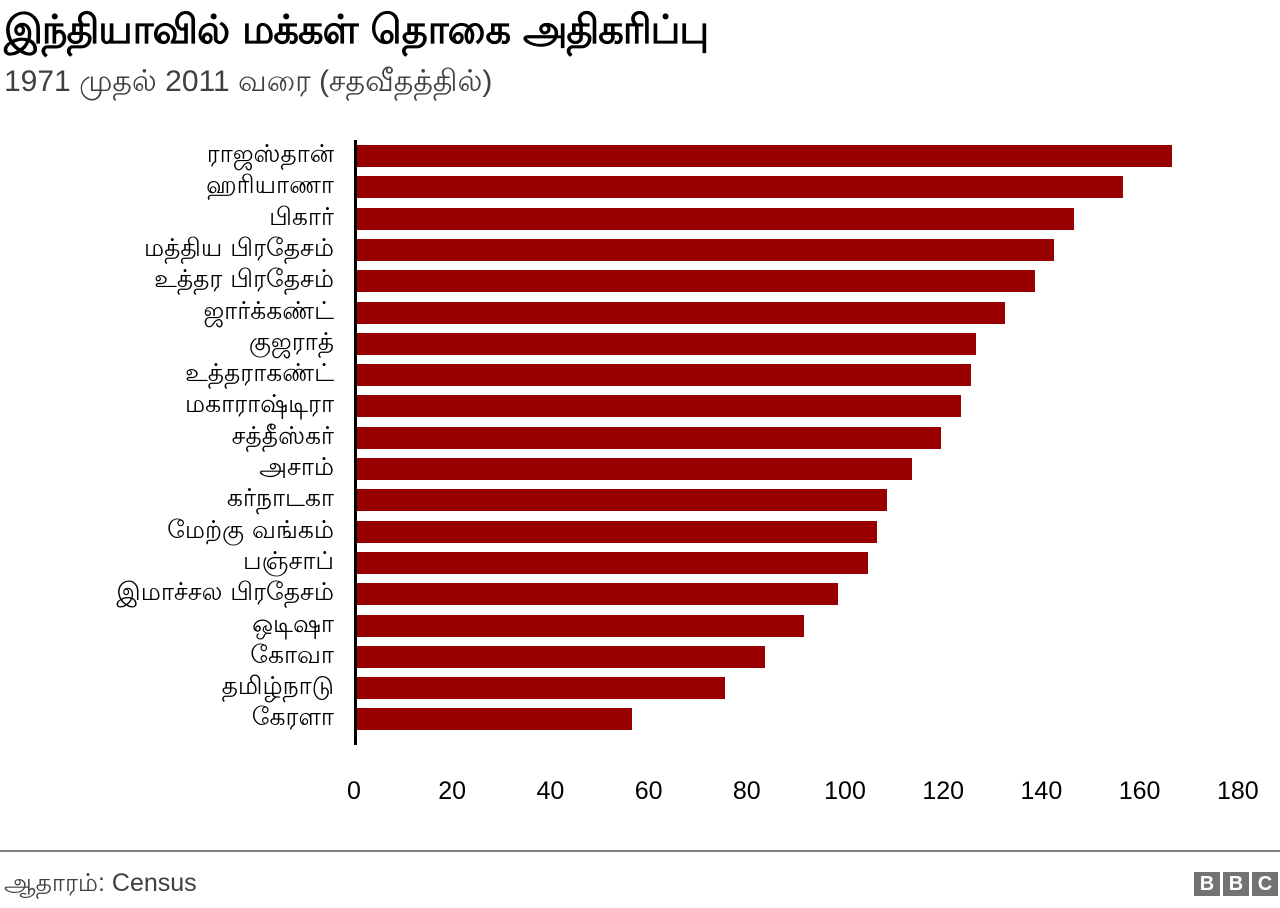  I want to click on category-label: பிகார், so click(301, 216).